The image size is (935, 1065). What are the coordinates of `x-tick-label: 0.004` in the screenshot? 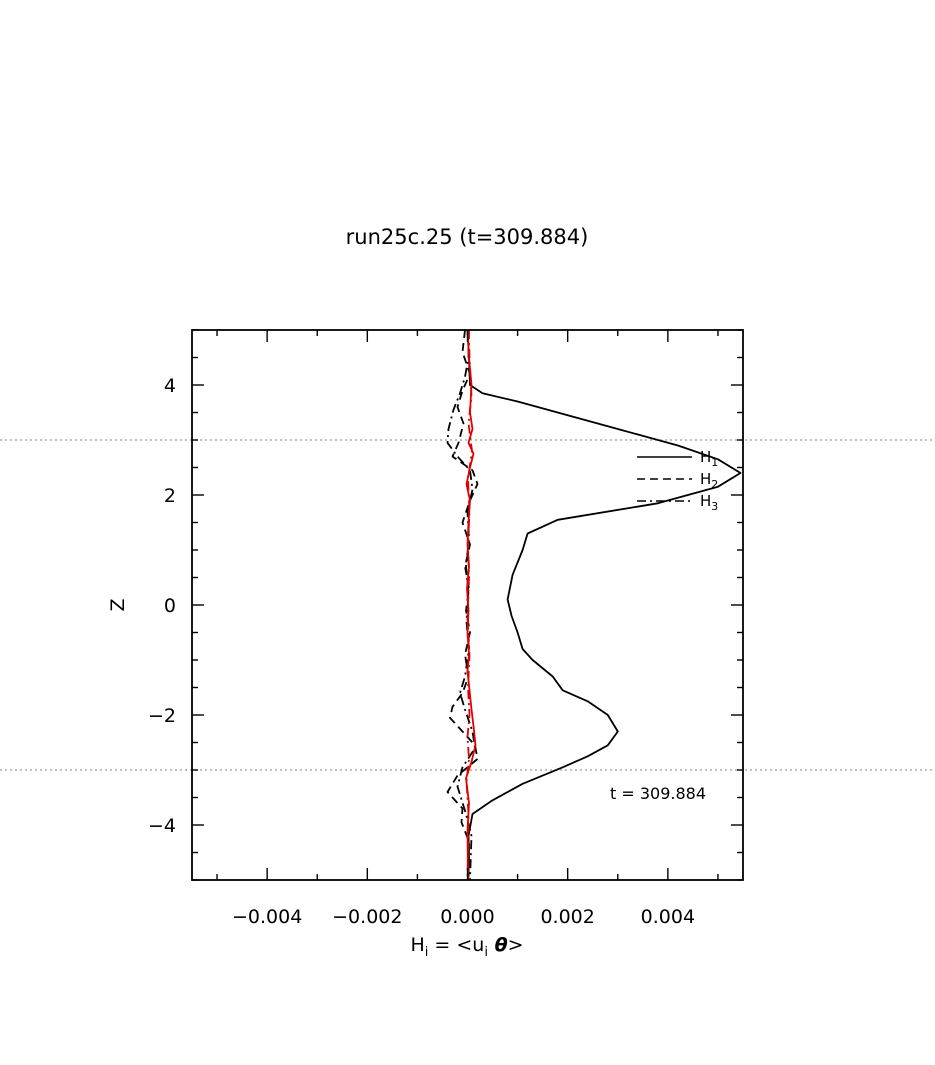 It's located at (668, 917).